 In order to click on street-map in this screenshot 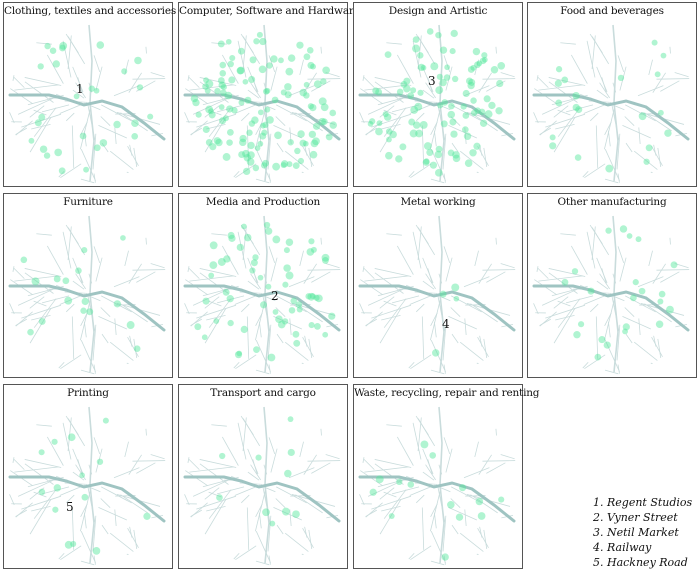, I will do `click(611, 104)`.